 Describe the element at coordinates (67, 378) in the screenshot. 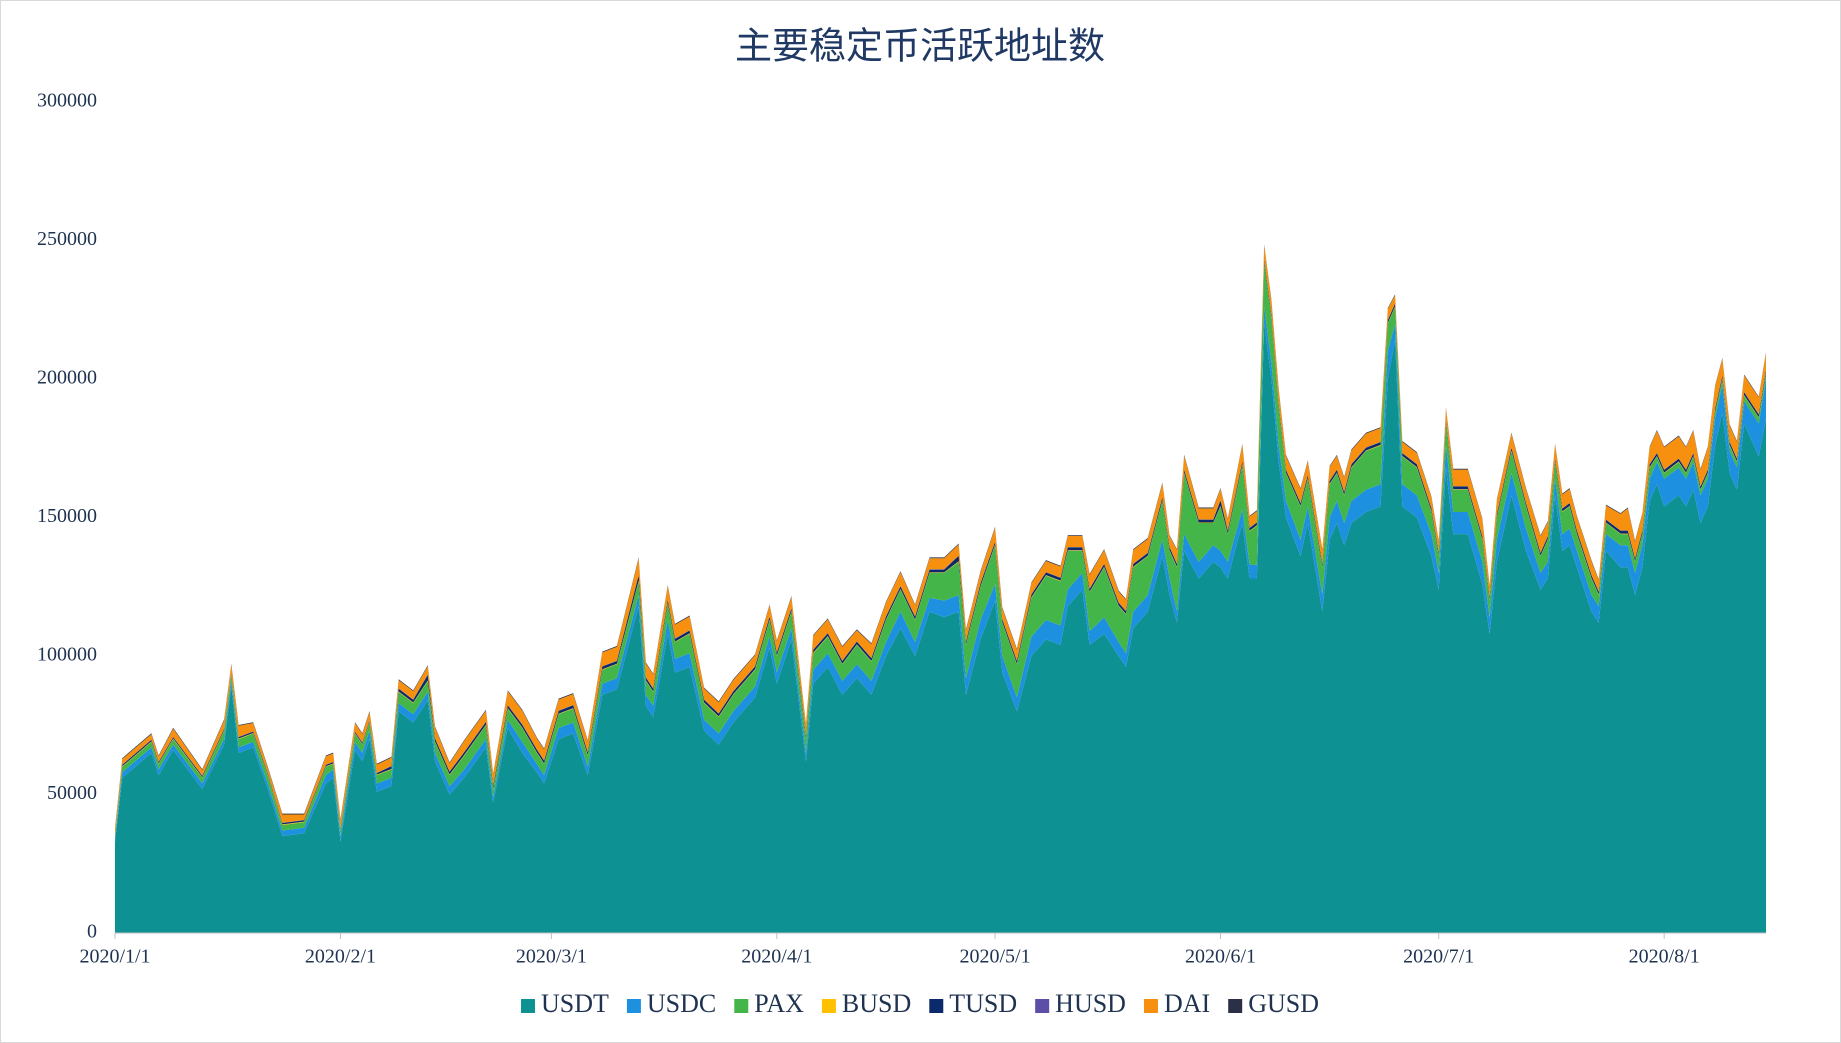

I see `y-tick-label: 200000` at that location.